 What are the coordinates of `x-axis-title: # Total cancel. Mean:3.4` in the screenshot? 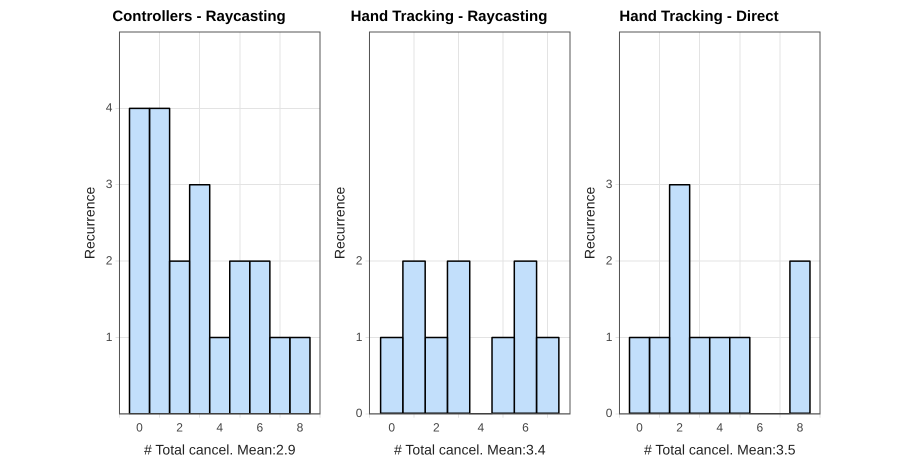 It's located at (470, 449).